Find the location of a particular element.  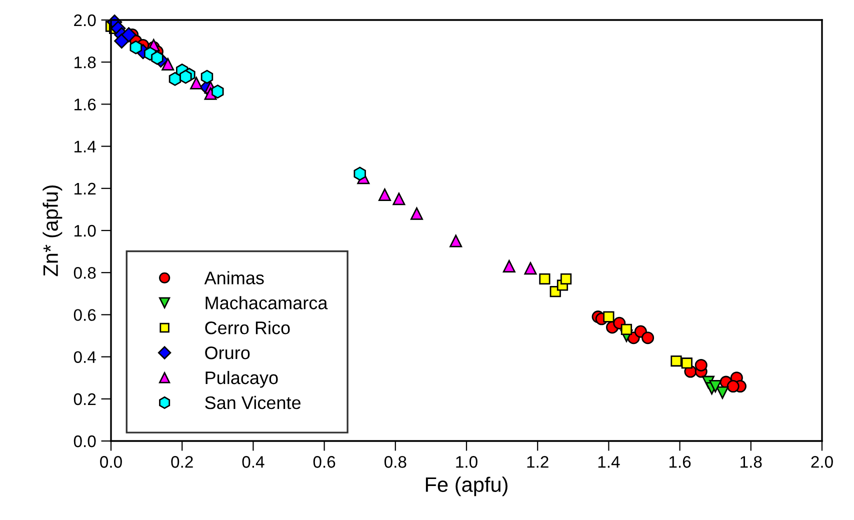

legend-label: Pulacayo is located at coordinates (242, 379).